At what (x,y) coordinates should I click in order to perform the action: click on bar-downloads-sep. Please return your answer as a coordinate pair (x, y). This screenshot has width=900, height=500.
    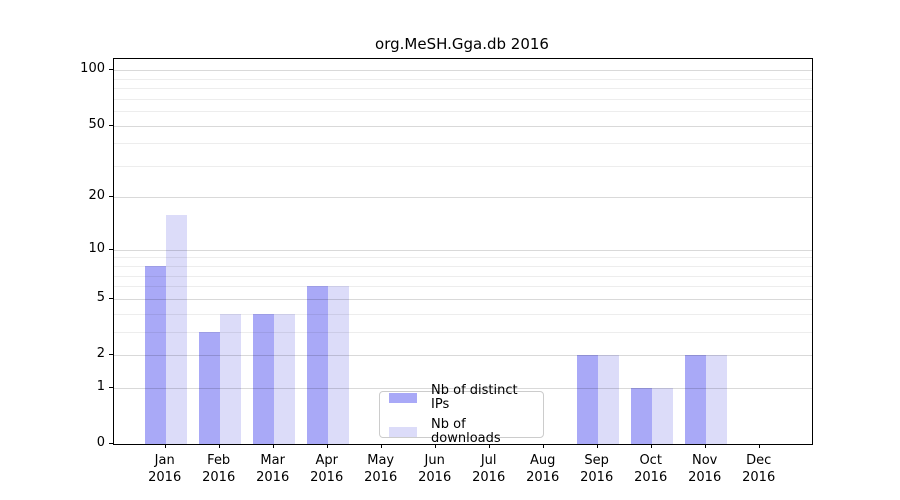
    Looking at the image, I should click on (608, 399).